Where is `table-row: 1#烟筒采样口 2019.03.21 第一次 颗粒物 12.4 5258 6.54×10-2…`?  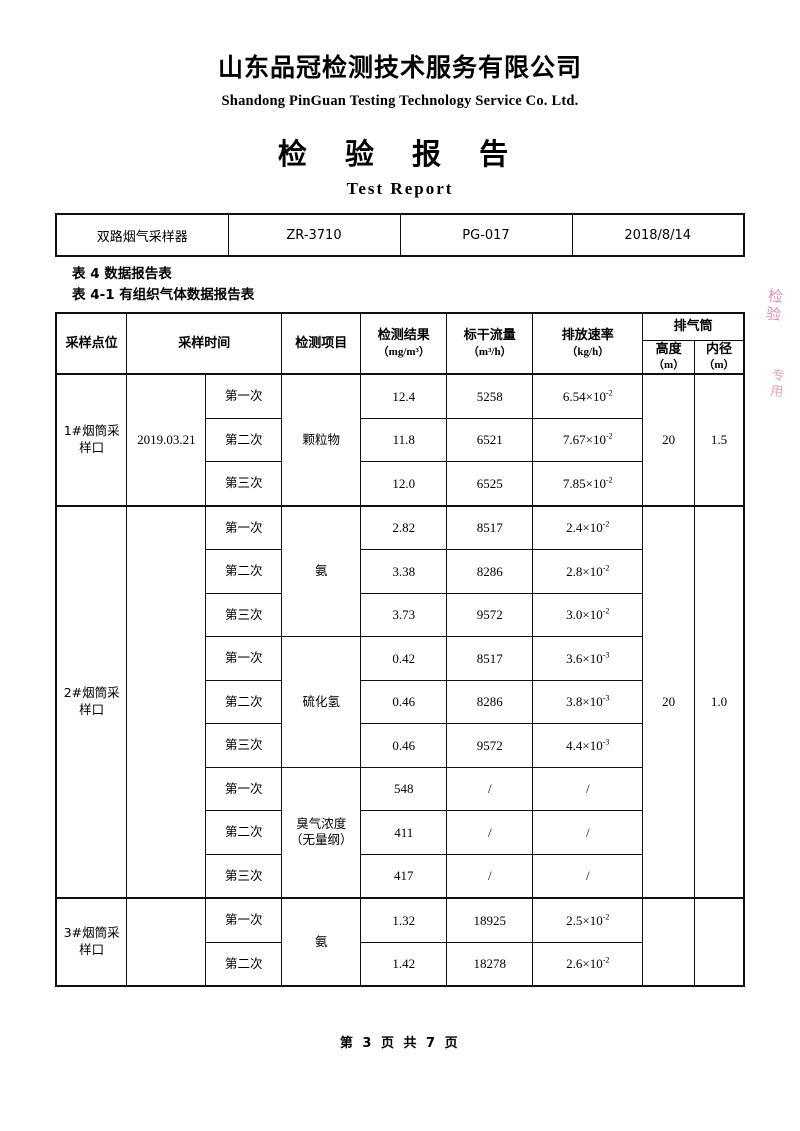
table-row: 1#烟筒采样口 2019.03.21 第一次 颗粒物 12.4 5258 6.54×10-2… is located at coordinates (400, 440).